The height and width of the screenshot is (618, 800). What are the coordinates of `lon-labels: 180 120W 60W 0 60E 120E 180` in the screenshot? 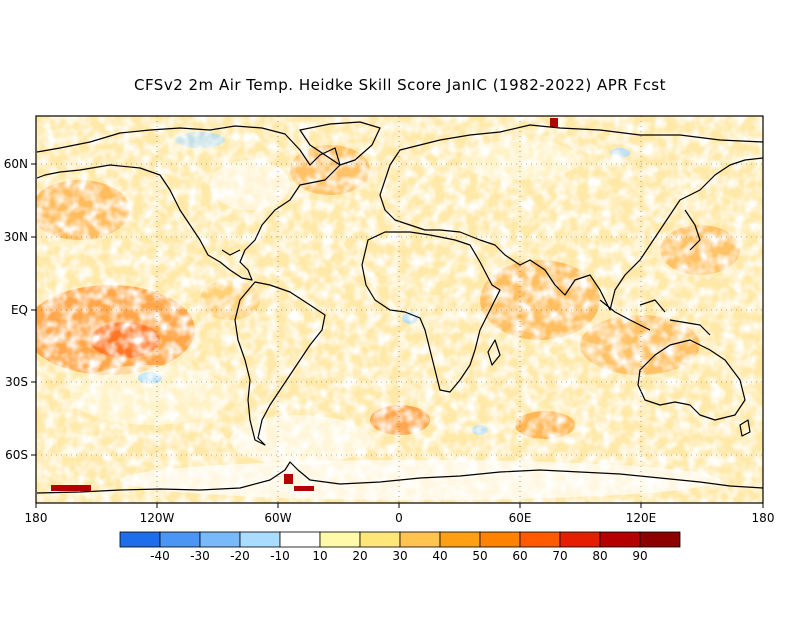 It's located at (400, 518).